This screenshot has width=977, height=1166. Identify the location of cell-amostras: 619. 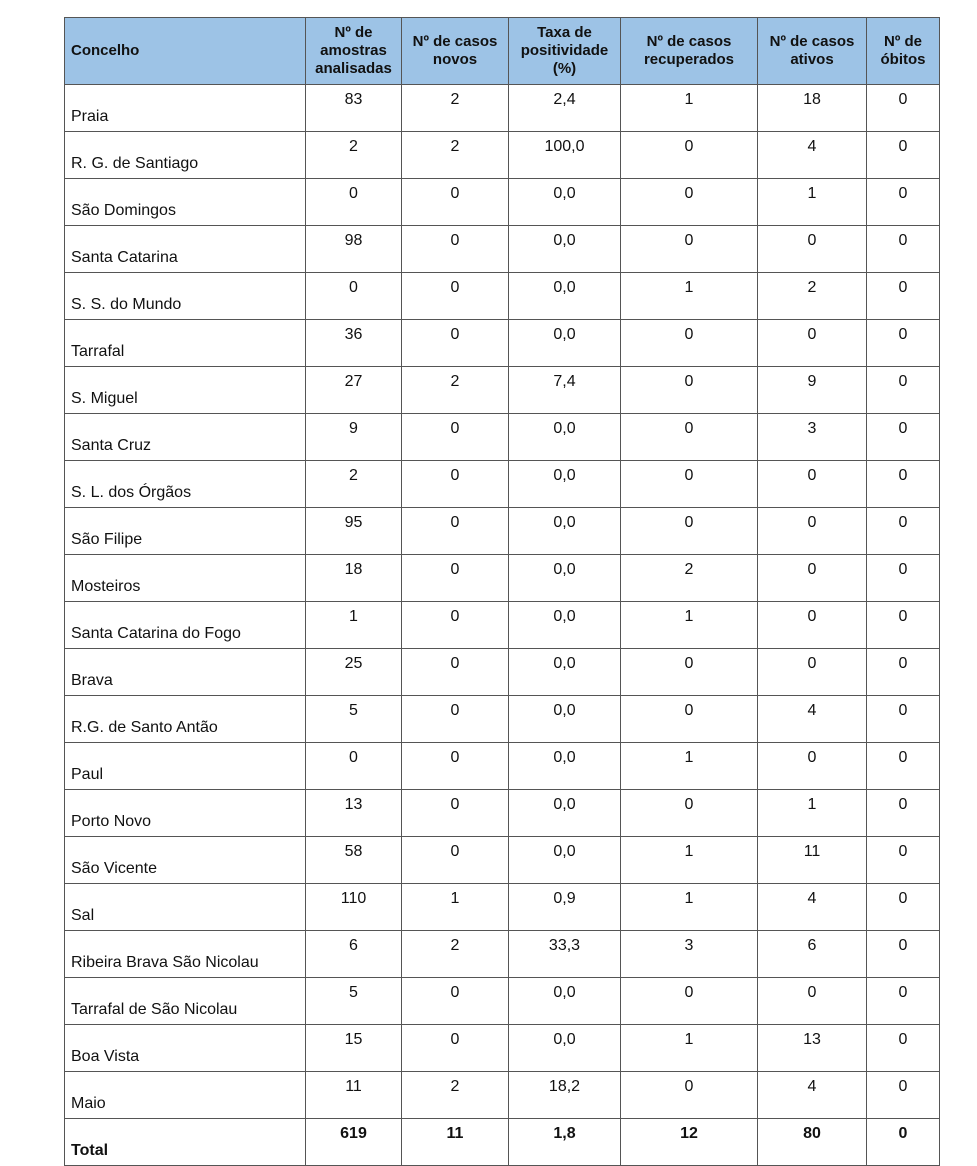
(353, 1142).